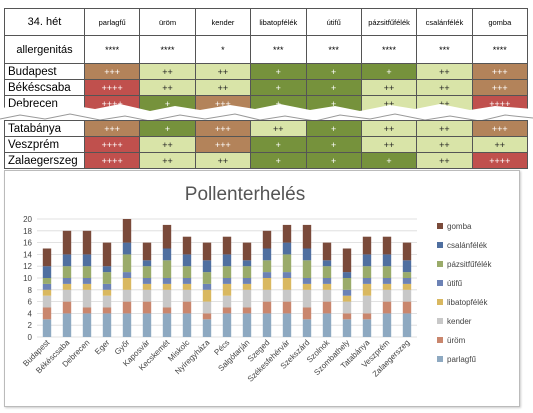 Image resolution: width=533 pixels, height=413 pixels. I want to click on y-tick-label: 8, so click(30, 290).